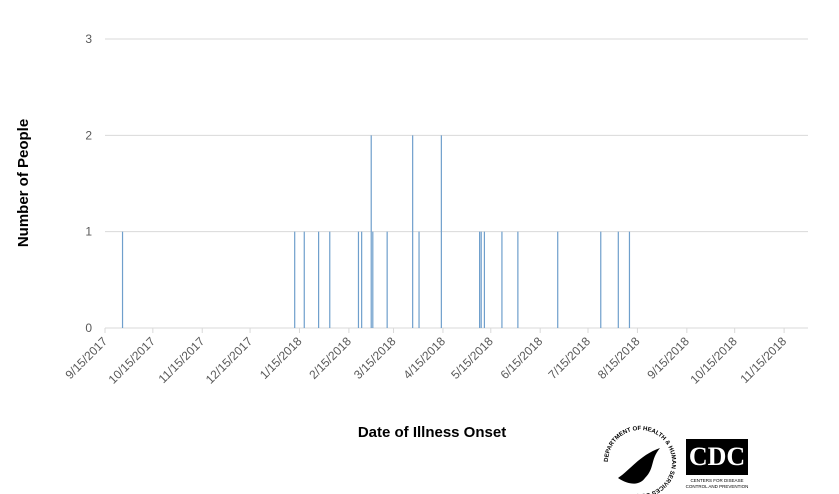 Image resolution: width=839 pixels, height=494 pixels. I want to click on x-tick-label: 11/15/2018, so click(763, 360).